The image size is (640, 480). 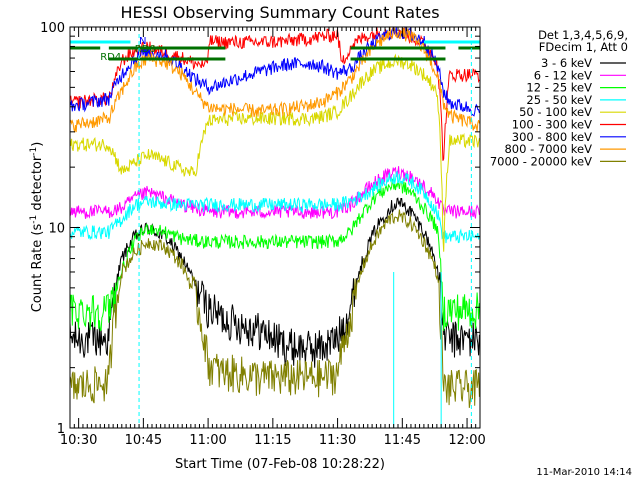 I want to click on y-axis-label-sup2: -1, so click(x=34, y=151).